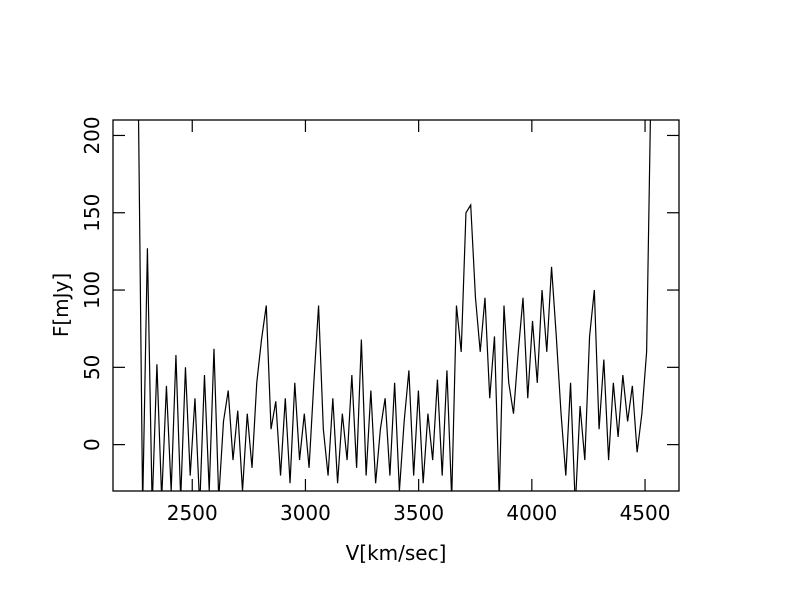  What do you see at coordinates (645, 513) in the screenshot?
I see `x-tick-label: 4500` at bounding box center [645, 513].